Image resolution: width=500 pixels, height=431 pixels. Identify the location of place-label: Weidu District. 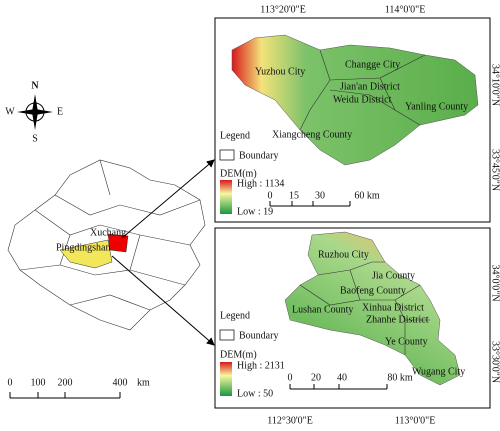
(362, 99).